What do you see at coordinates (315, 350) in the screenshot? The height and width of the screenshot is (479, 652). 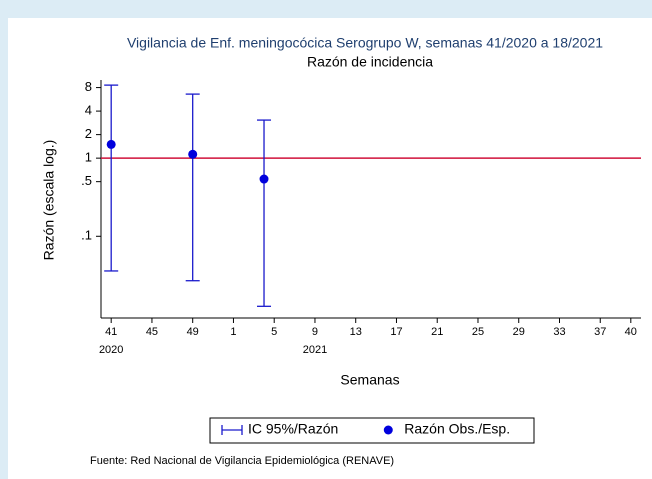 I see `year-label: 2021` at bounding box center [315, 350].